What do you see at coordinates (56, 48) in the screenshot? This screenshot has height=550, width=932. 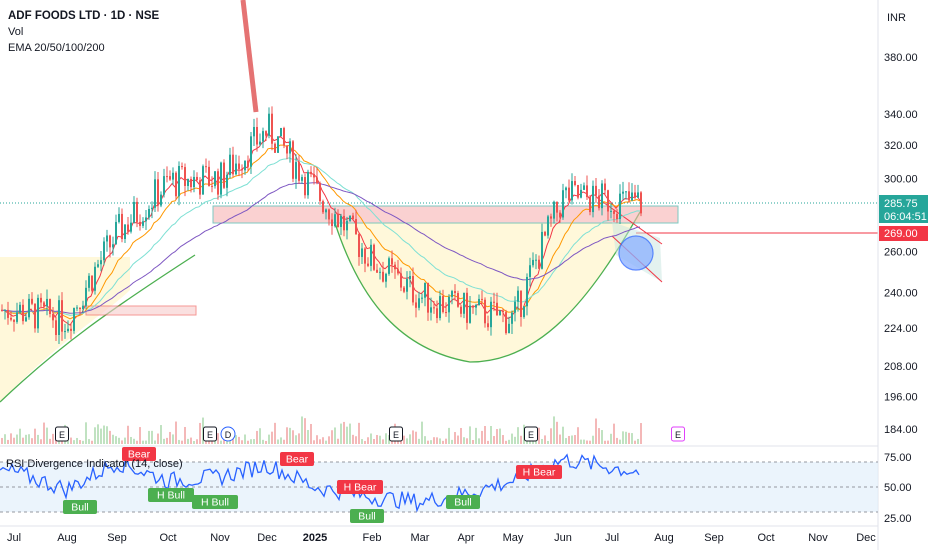 I see `ema-legend: EMA 20/50/100/200` at bounding box center [56, 48].